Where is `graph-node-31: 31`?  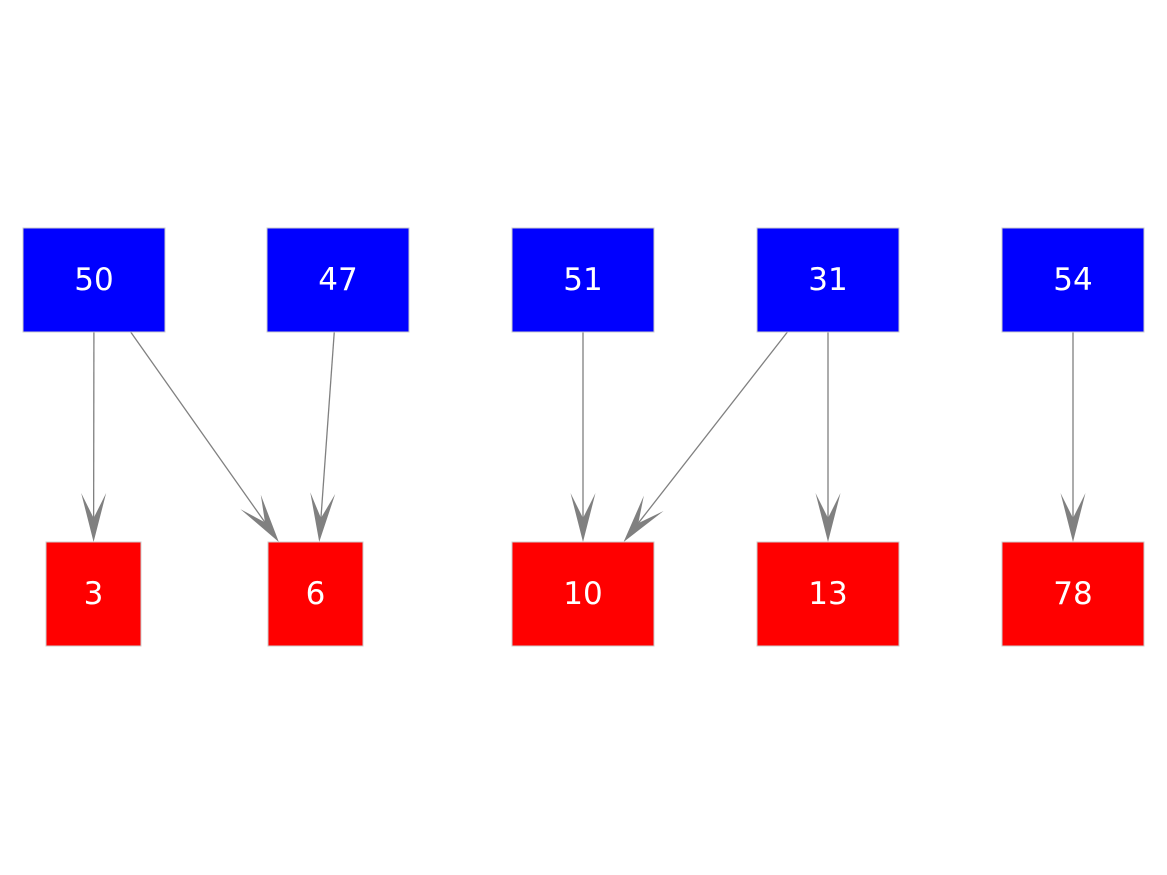
graph-node-31: 31 is located at coordinates (828, 280).